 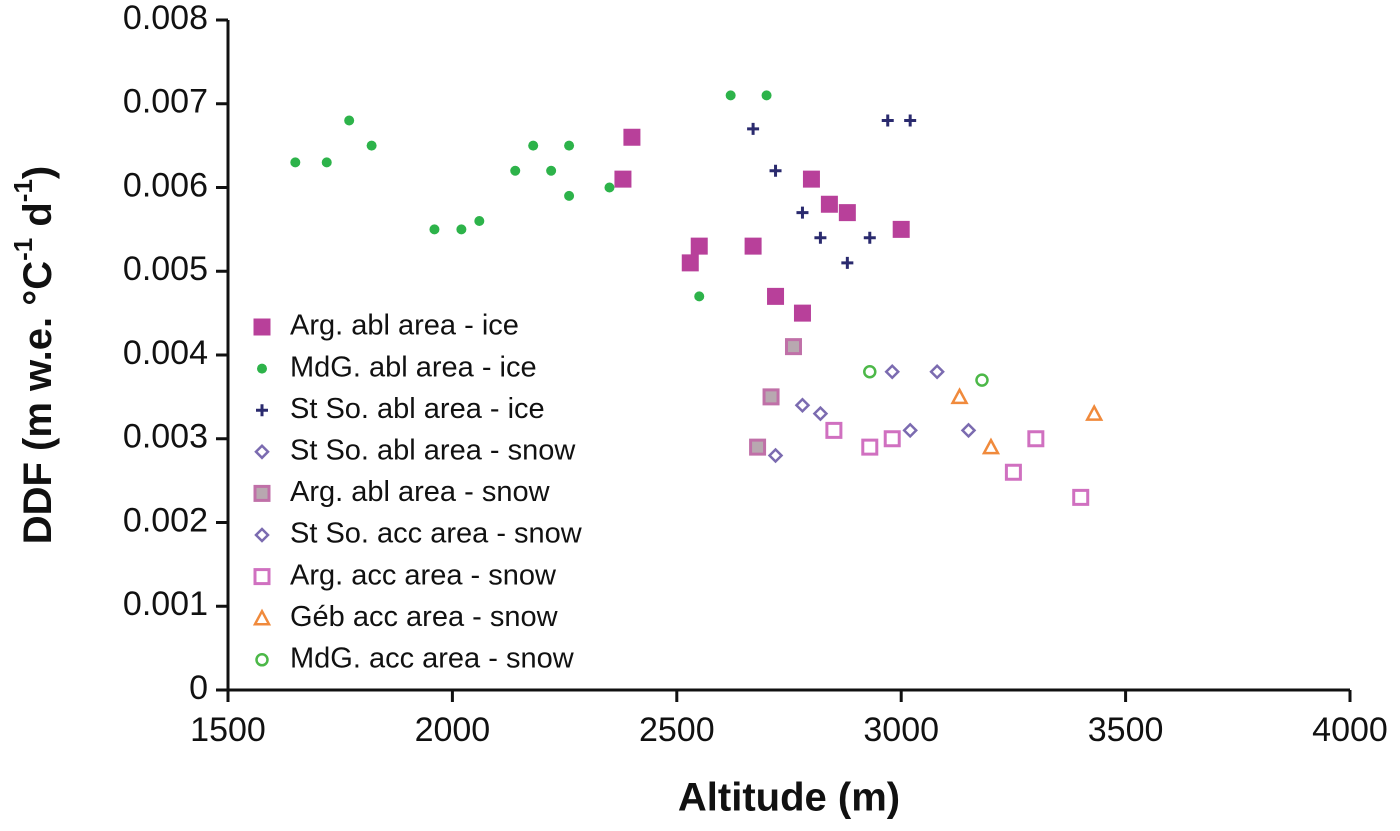 I want to click on x-tick-label: 2500, so click(x=677, y=730).